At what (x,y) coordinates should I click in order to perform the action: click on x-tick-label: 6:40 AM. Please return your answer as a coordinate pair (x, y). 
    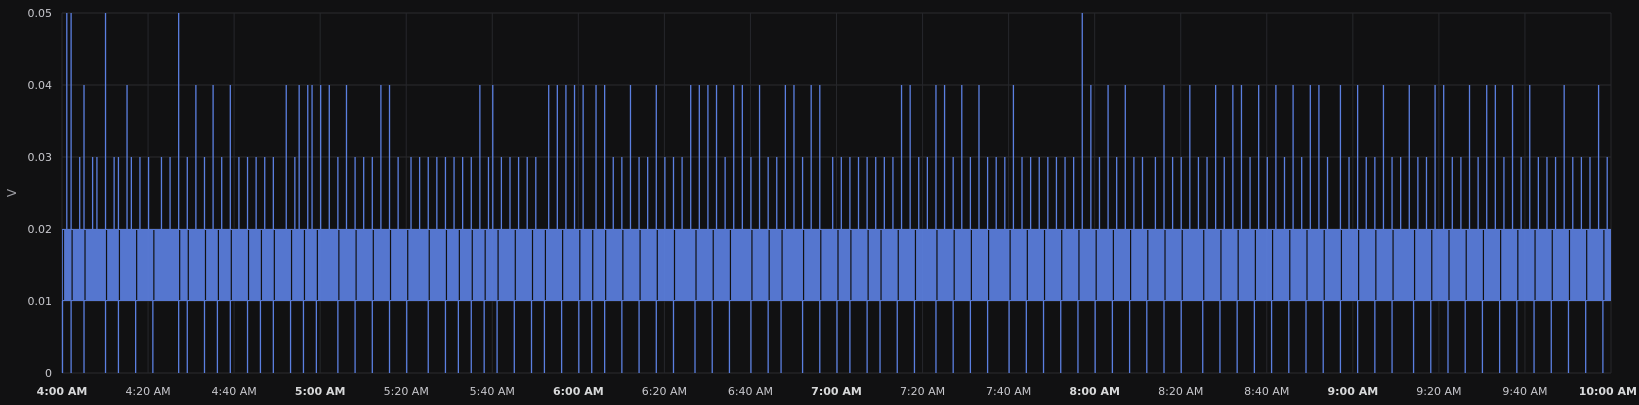
    Looking at the image, I should click on (750, 391).